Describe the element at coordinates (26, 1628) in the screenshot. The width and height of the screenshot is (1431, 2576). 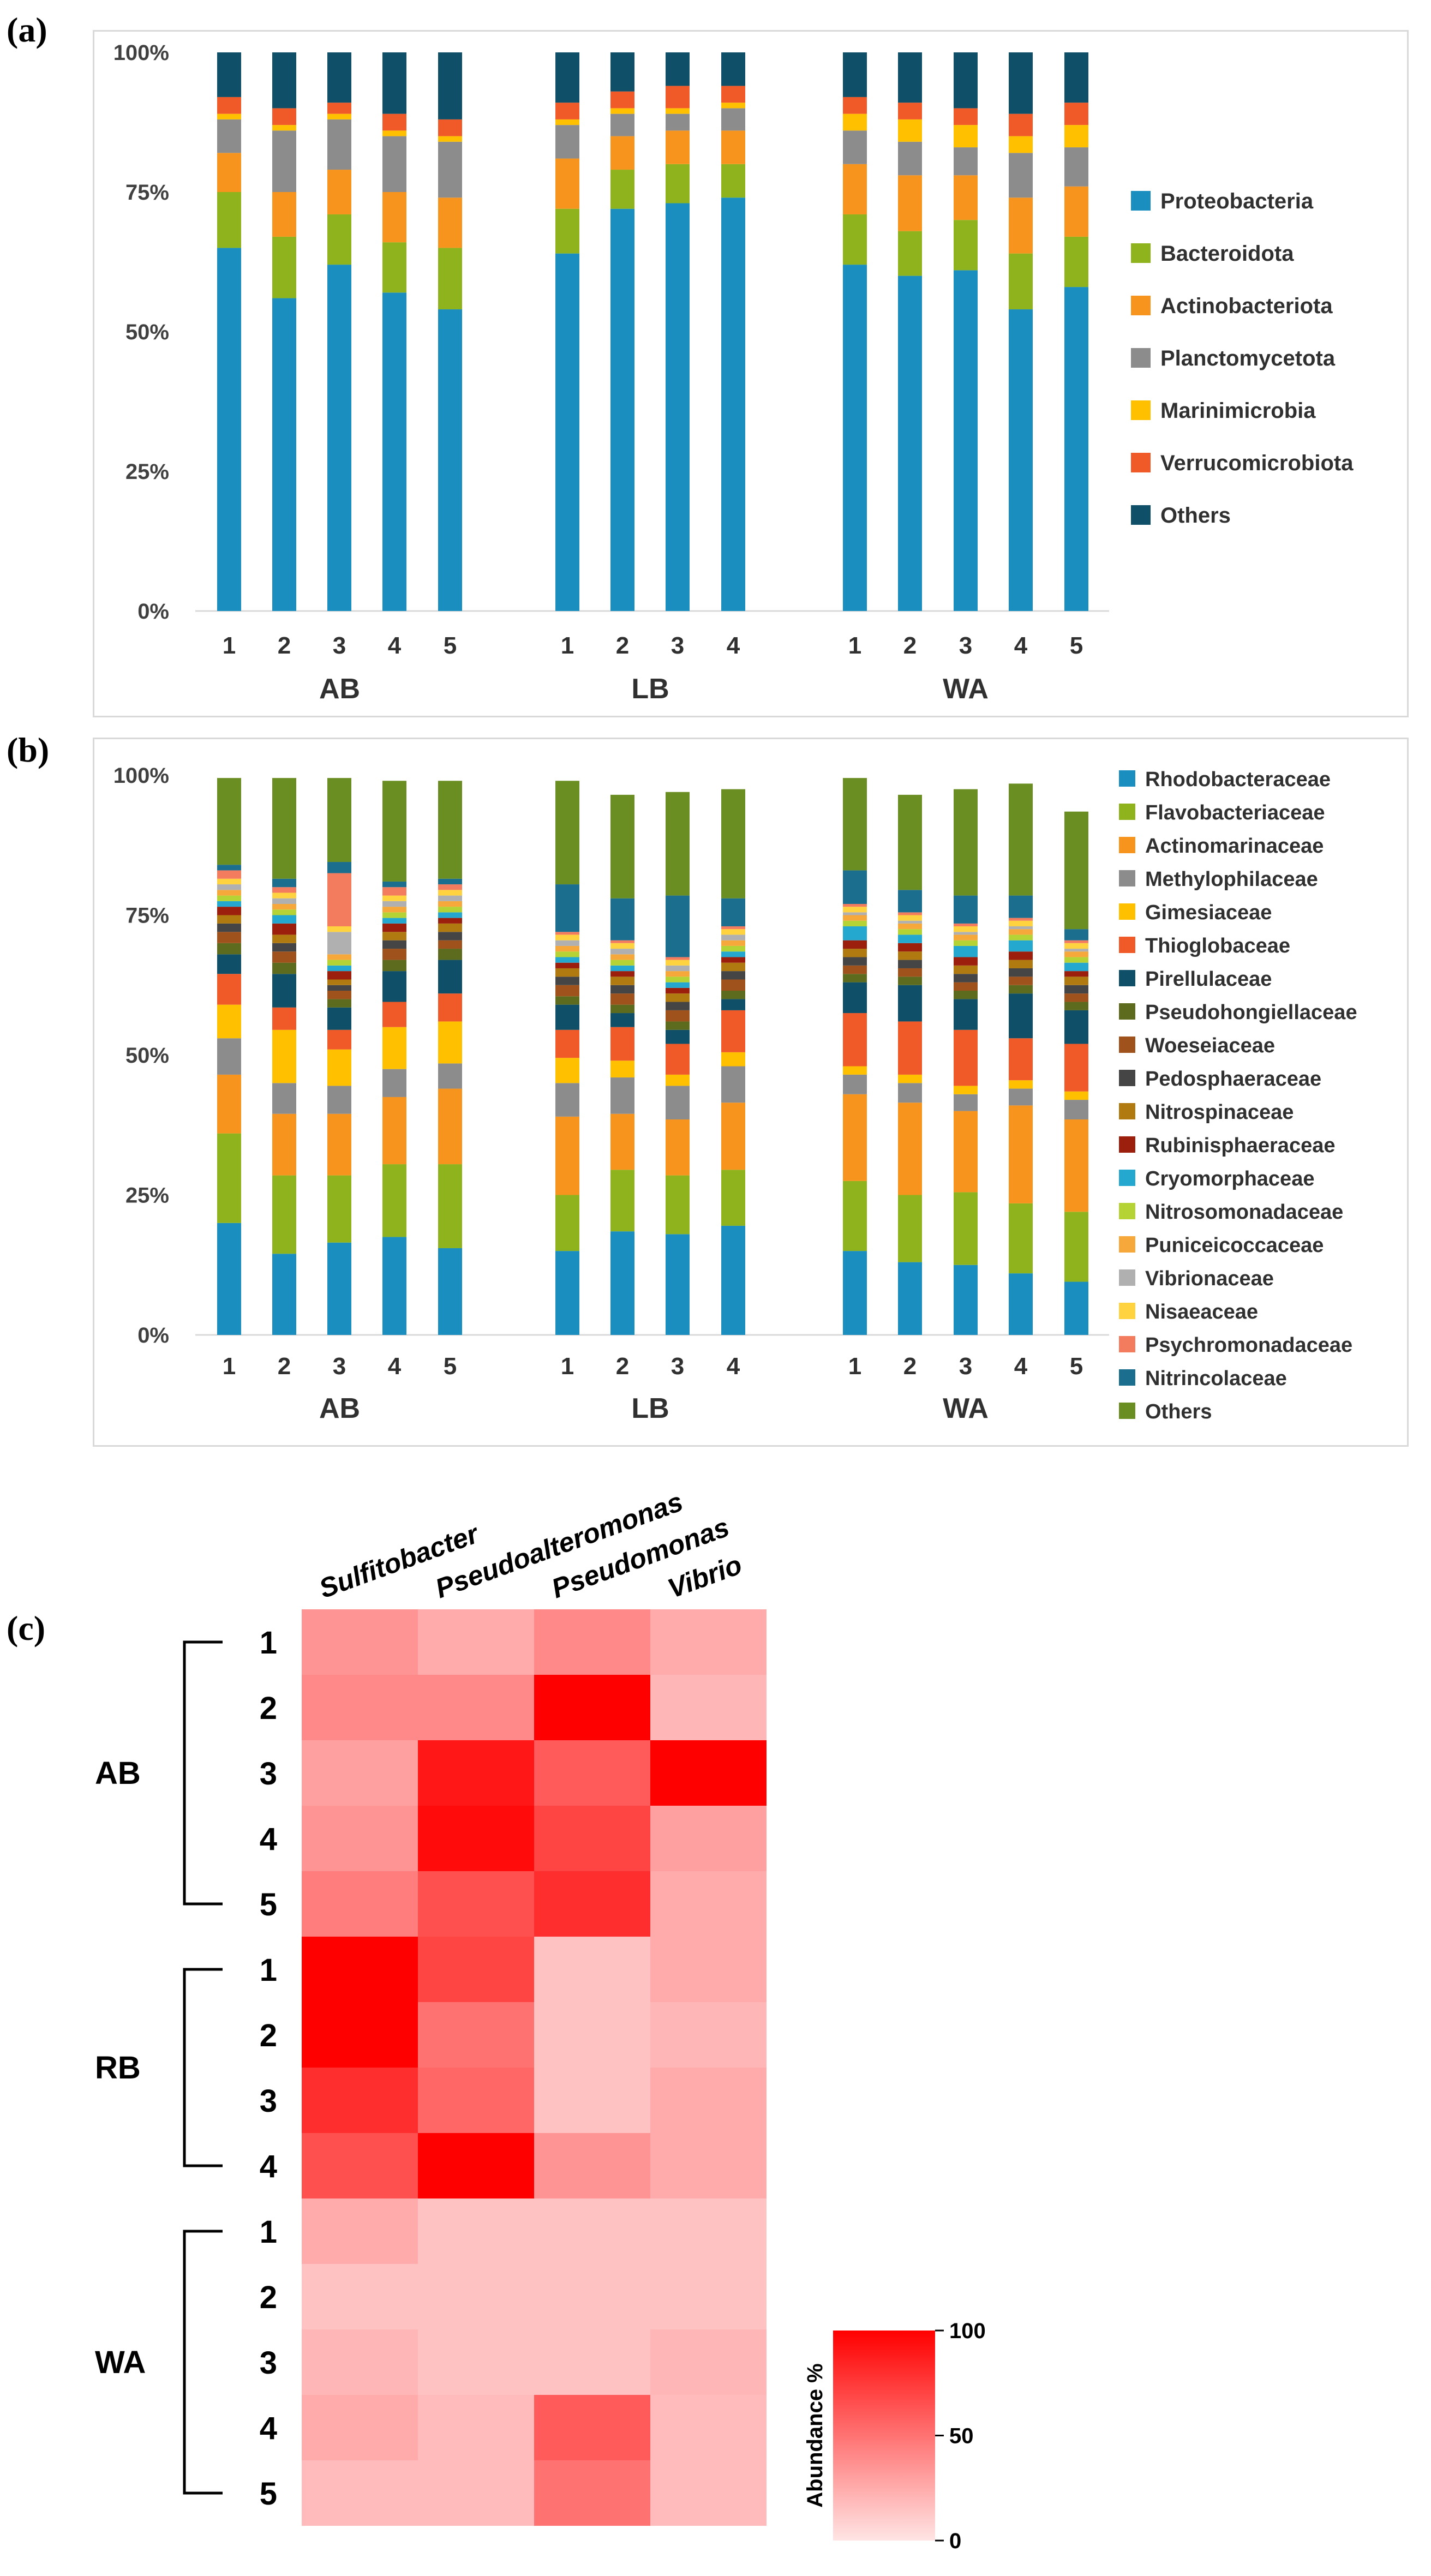
I see `panel-label-c: (c)` at that location.